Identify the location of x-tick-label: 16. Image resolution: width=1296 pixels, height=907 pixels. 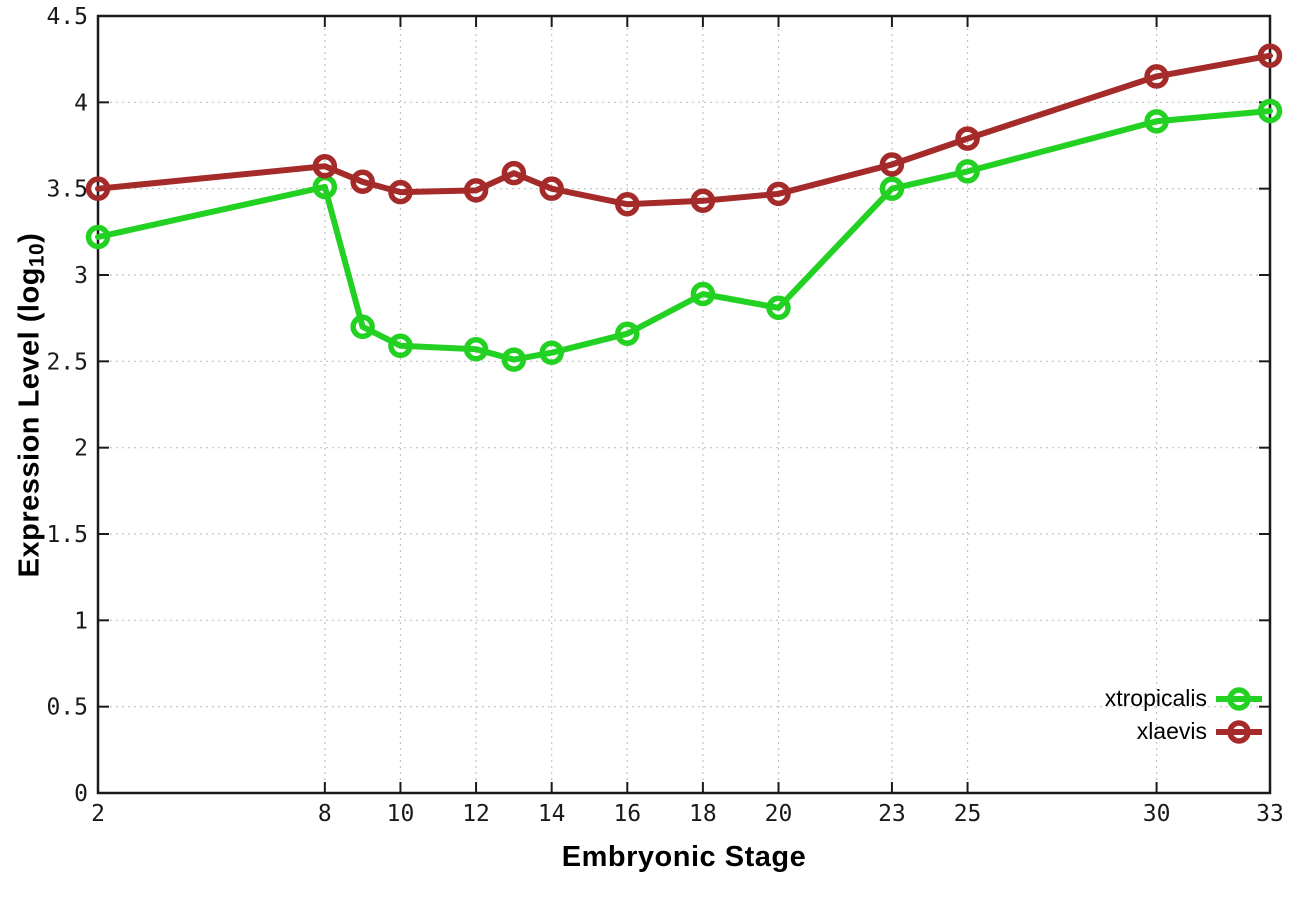
(627, 814).